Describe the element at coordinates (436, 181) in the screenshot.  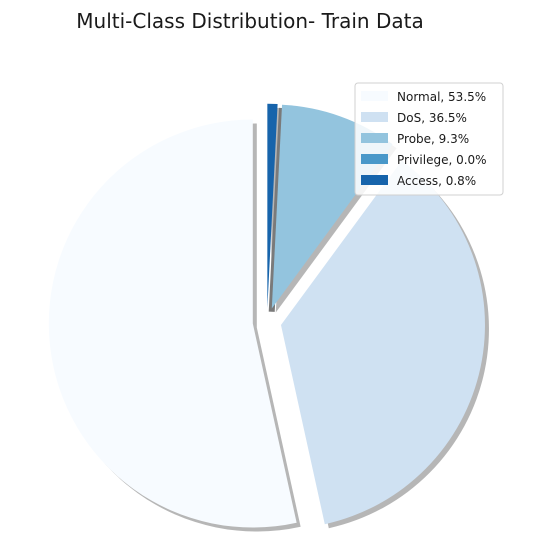
I see `legend-label-access: Access, 0.8%` at that location.